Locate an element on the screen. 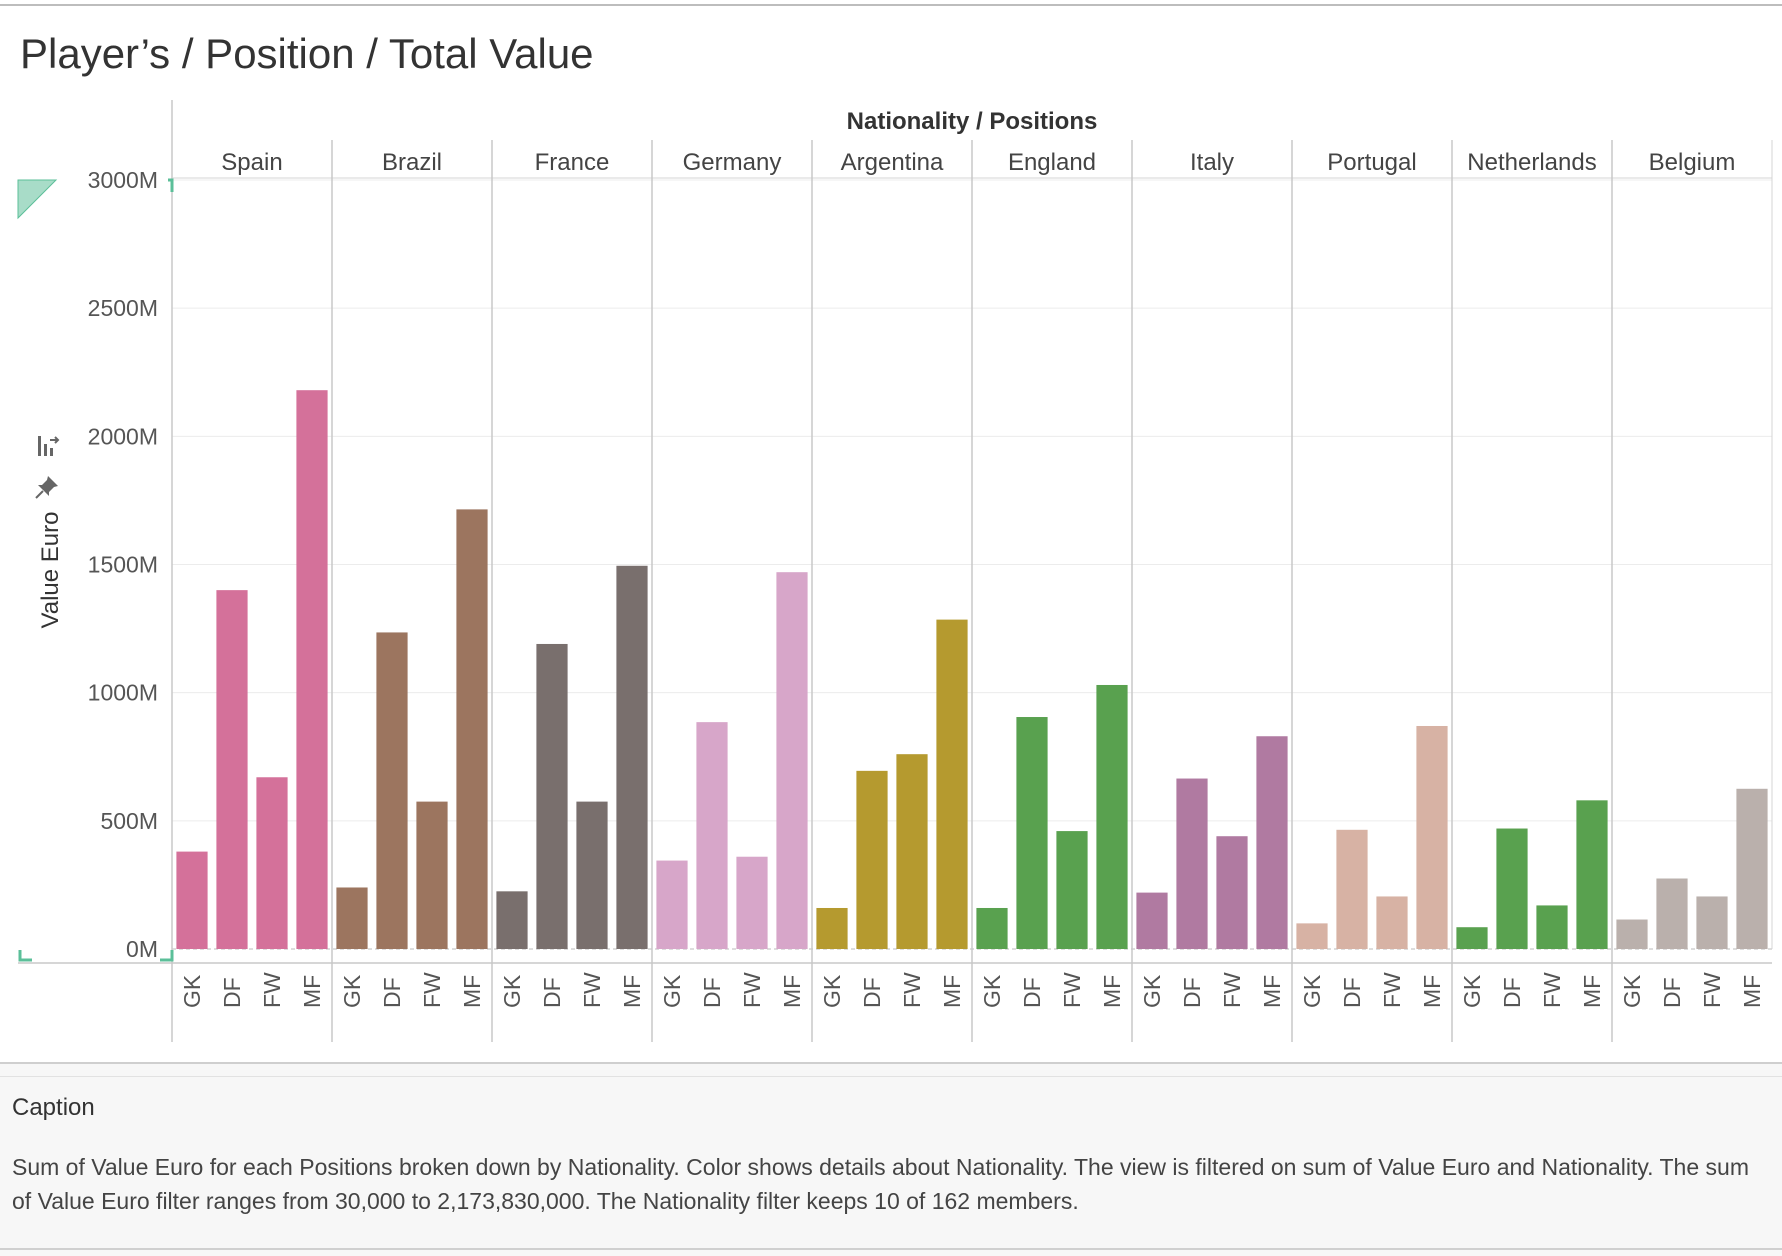  nationality-header: Brazil is located at coordinates (412, 162).